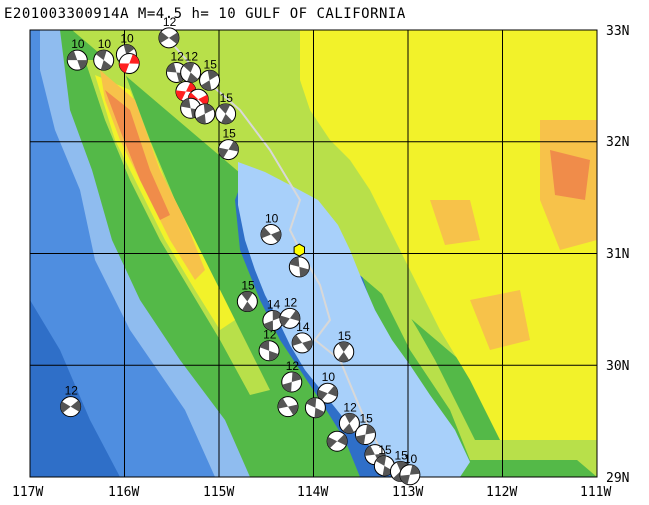  I want to click on lon-label: 112W, so click(501, 492).